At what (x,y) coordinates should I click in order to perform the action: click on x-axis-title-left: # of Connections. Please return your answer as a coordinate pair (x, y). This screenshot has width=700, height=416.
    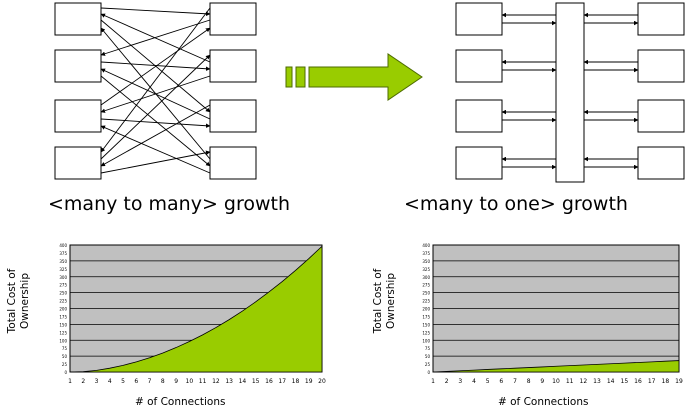
    Looking at the image, I should click on (180, 402).